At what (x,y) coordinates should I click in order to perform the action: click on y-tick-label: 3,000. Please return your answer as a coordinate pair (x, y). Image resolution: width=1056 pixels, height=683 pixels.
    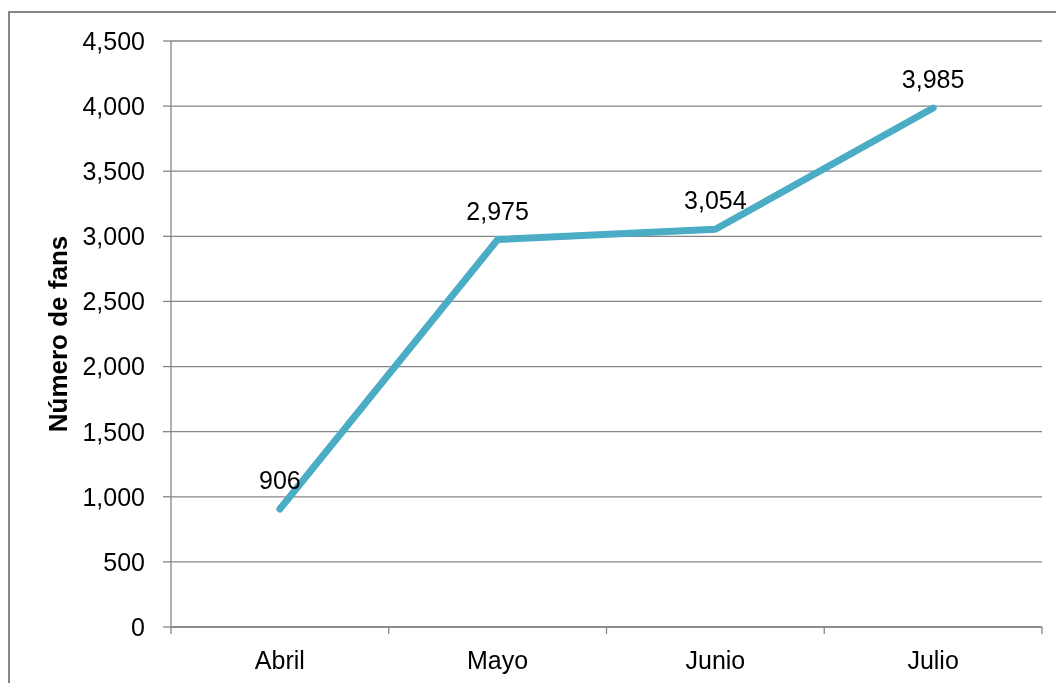
    Looking at the image, I should click on (113, 236).